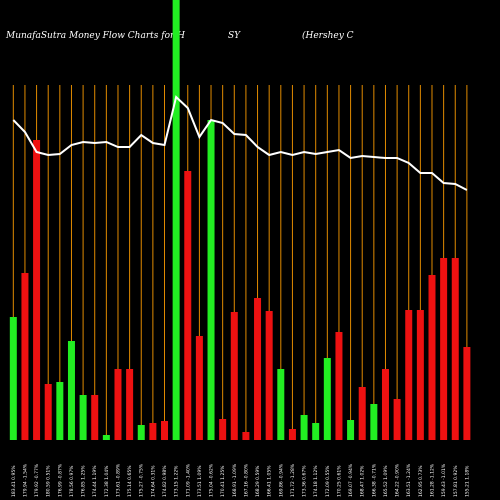 This screenshot has width=500, height=500. What do you see at coordinates (432, 480) in the screenshot?
I see `x-tick-label: 161.28 -1.12%` at bounding box center [432, 480].